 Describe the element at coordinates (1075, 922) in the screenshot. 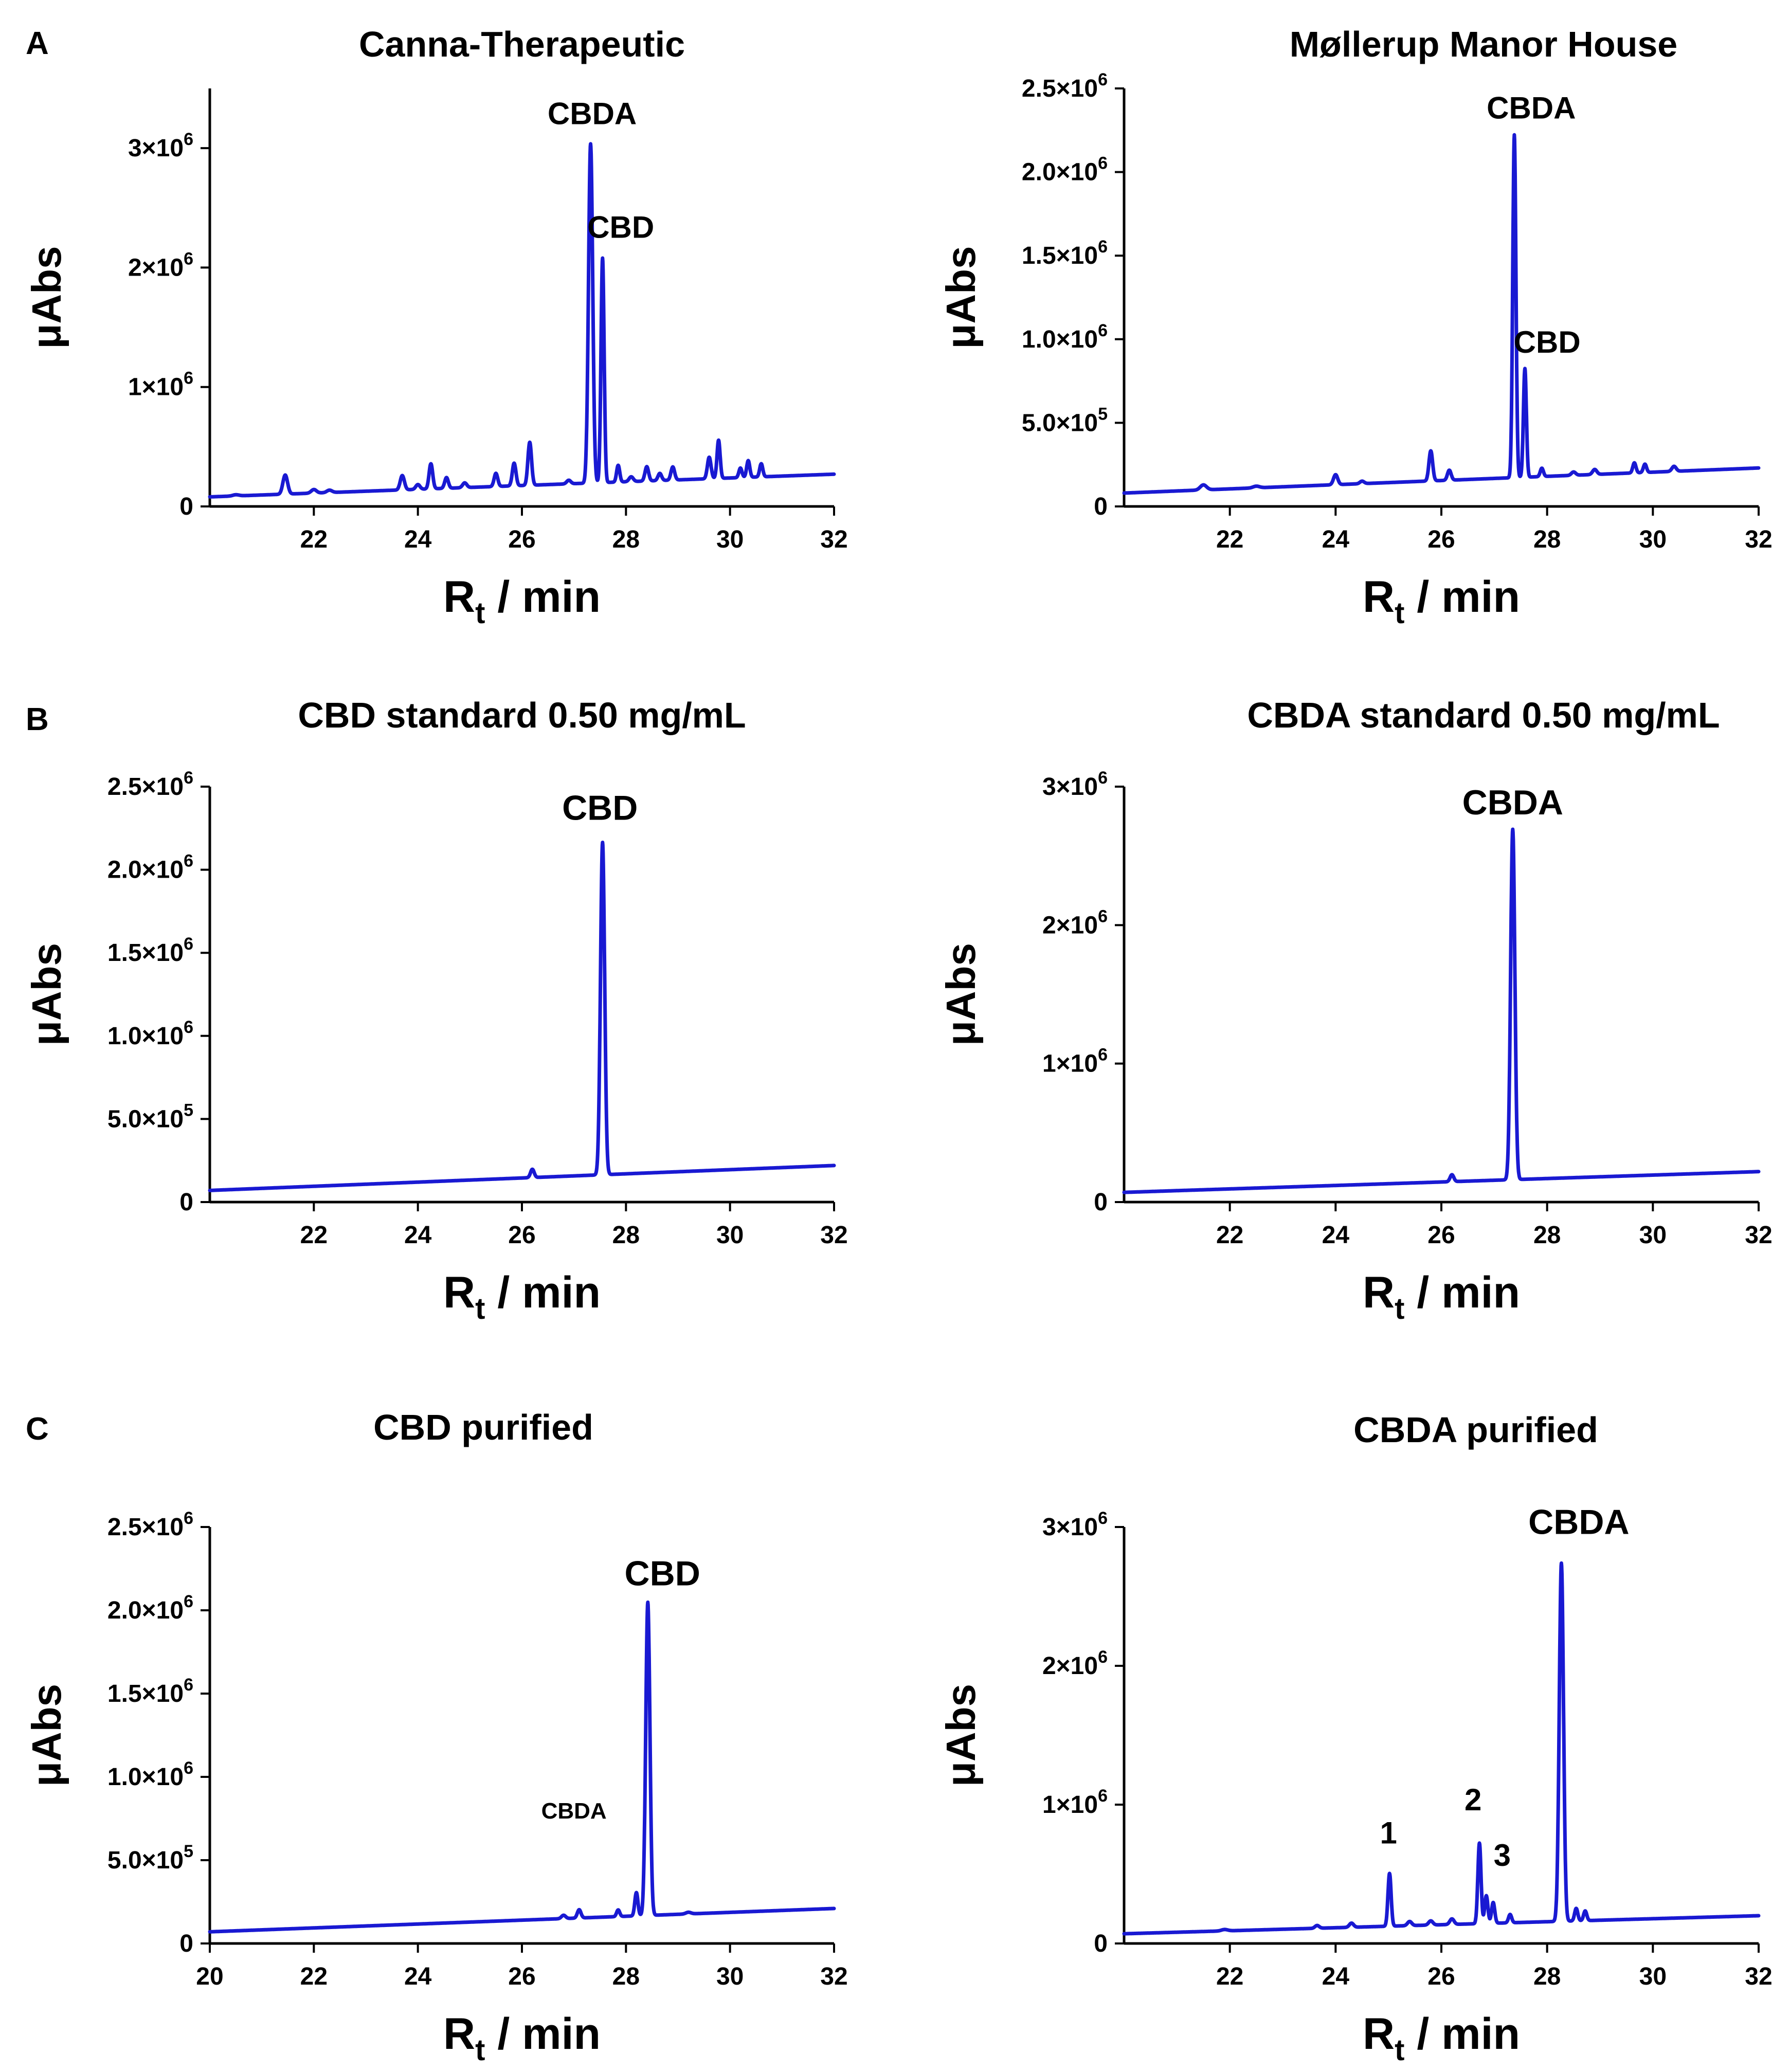

I see `y-tick-label: 2×10⁶` at that location.